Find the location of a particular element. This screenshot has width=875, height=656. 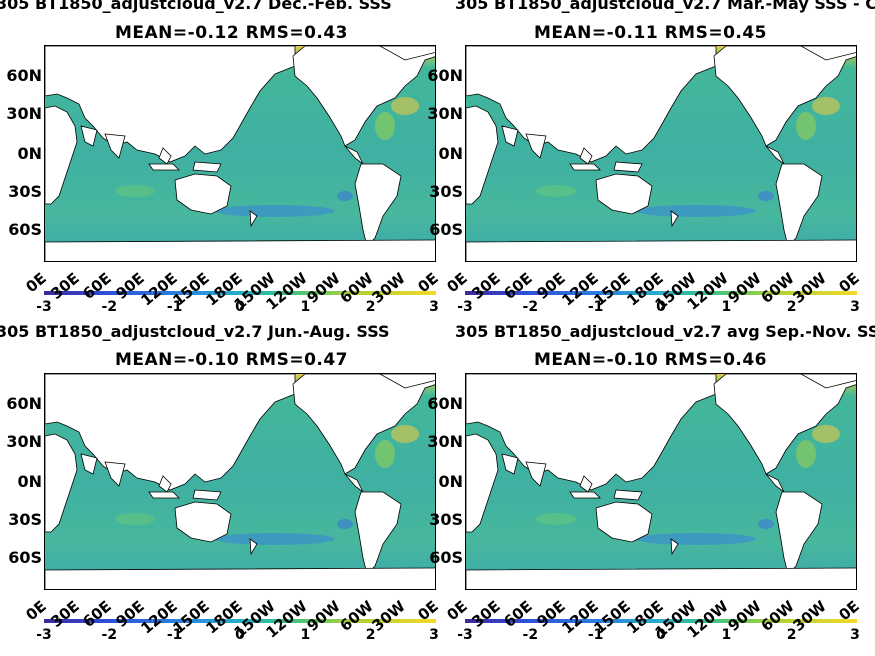

panel-1-map is located at coordinates (240, 153).